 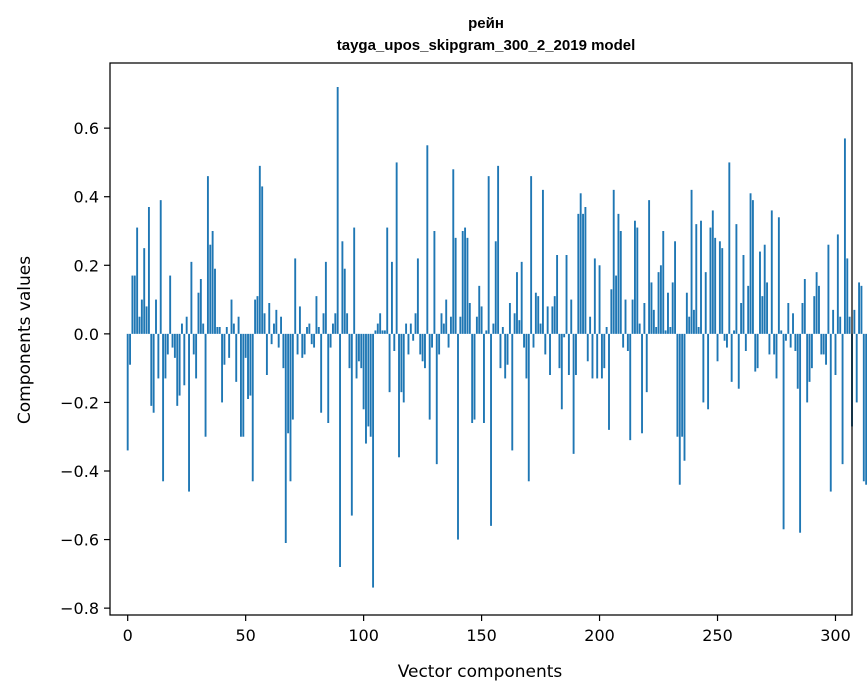 What do you see at coordinates (79, 402) in the screenshot?
I see `y-tick-label: −0.2` at bounding box center [79, 402].